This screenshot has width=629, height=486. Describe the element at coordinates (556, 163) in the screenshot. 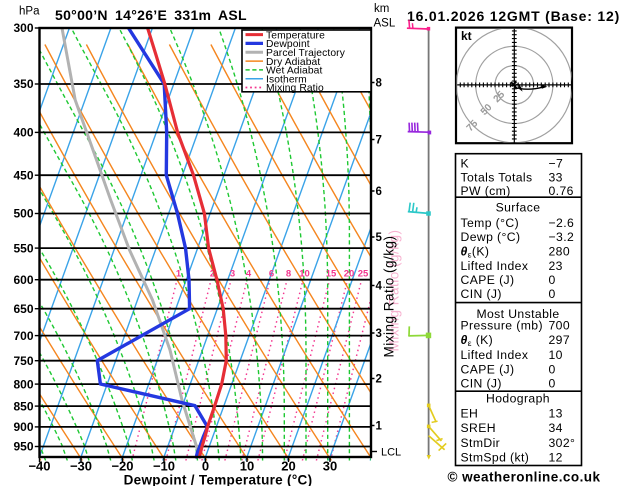

I see `svg-text: −7` at that location.